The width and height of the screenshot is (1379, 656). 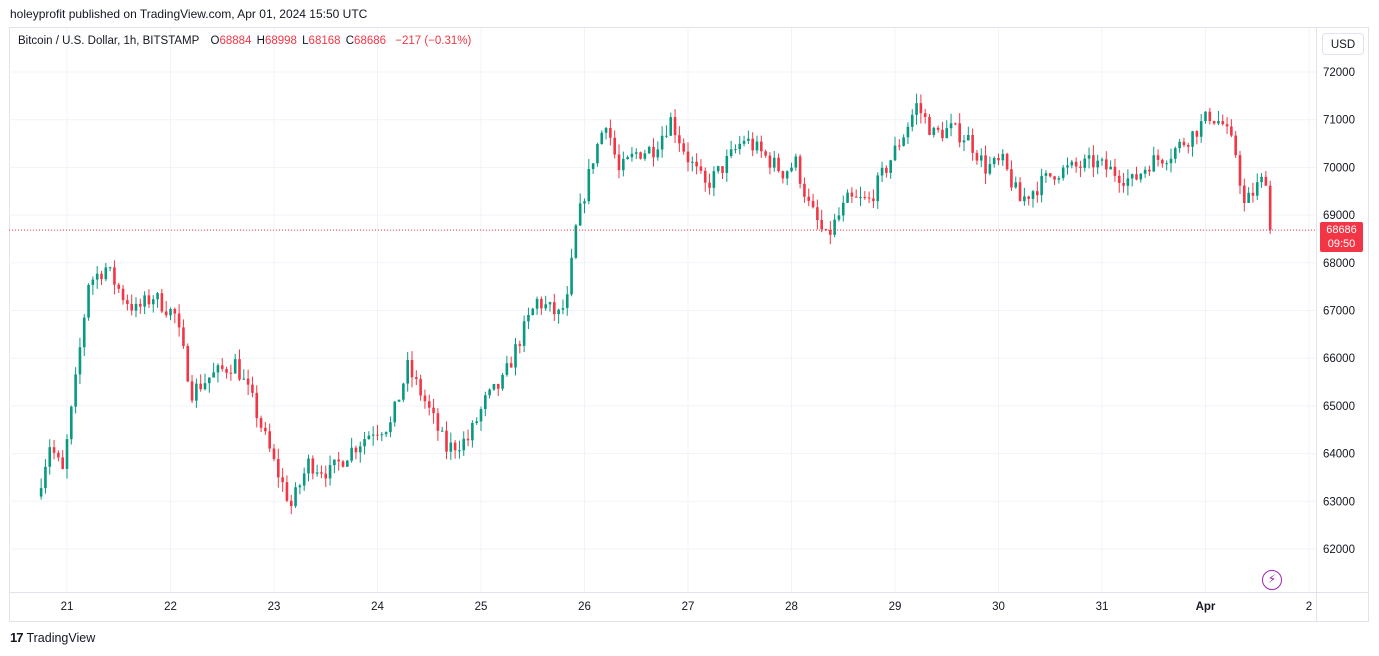 I want to click on price-tick-label: 72000, so click(x=1339, y=73).